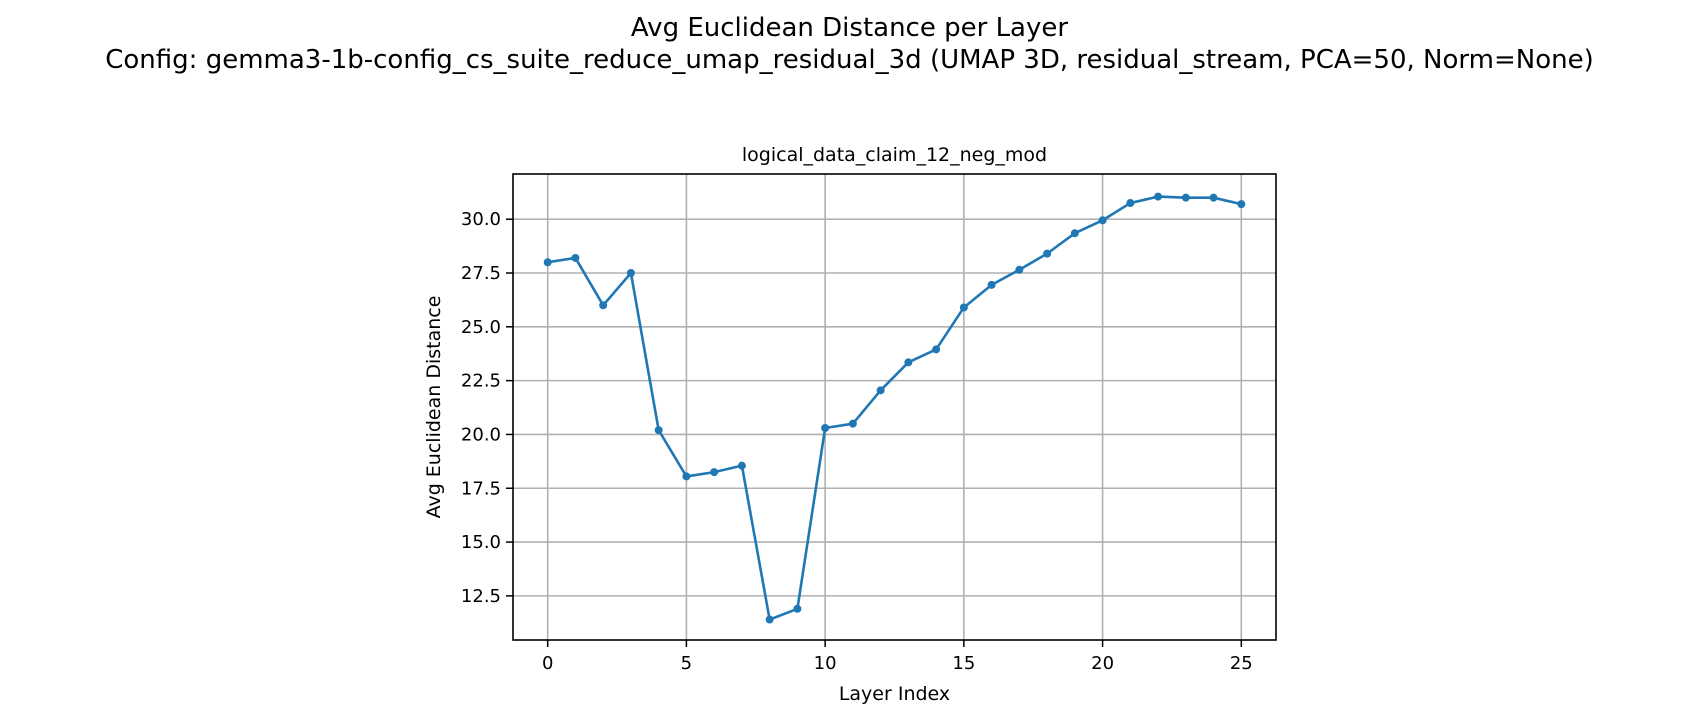 The width and height of the screenshot is (1699, 718). Describe the element at coordinates (481, 542) in the screenshot. I see `y-tick-label: 15.0` at that location.